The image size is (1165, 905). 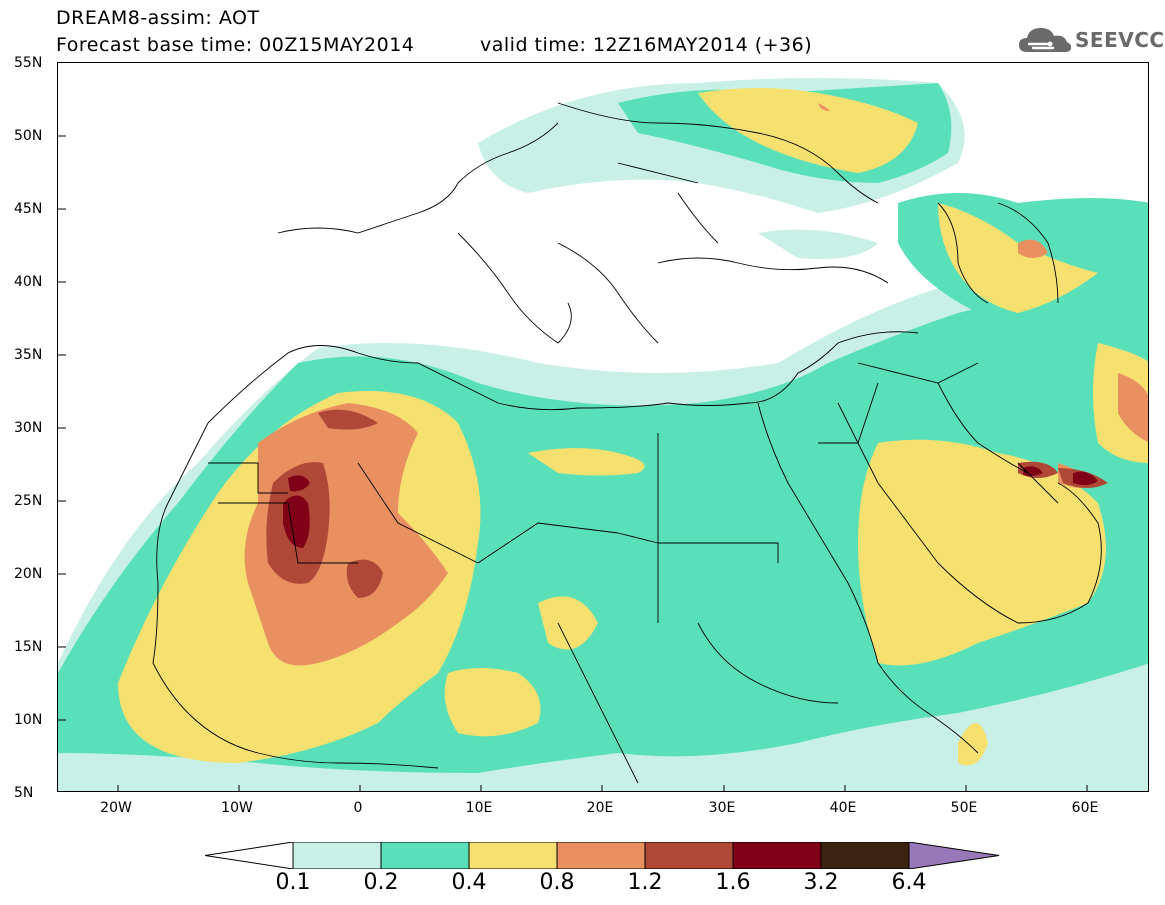 I want to click on colorbar-above-arrow, so click(x=954, y=855).